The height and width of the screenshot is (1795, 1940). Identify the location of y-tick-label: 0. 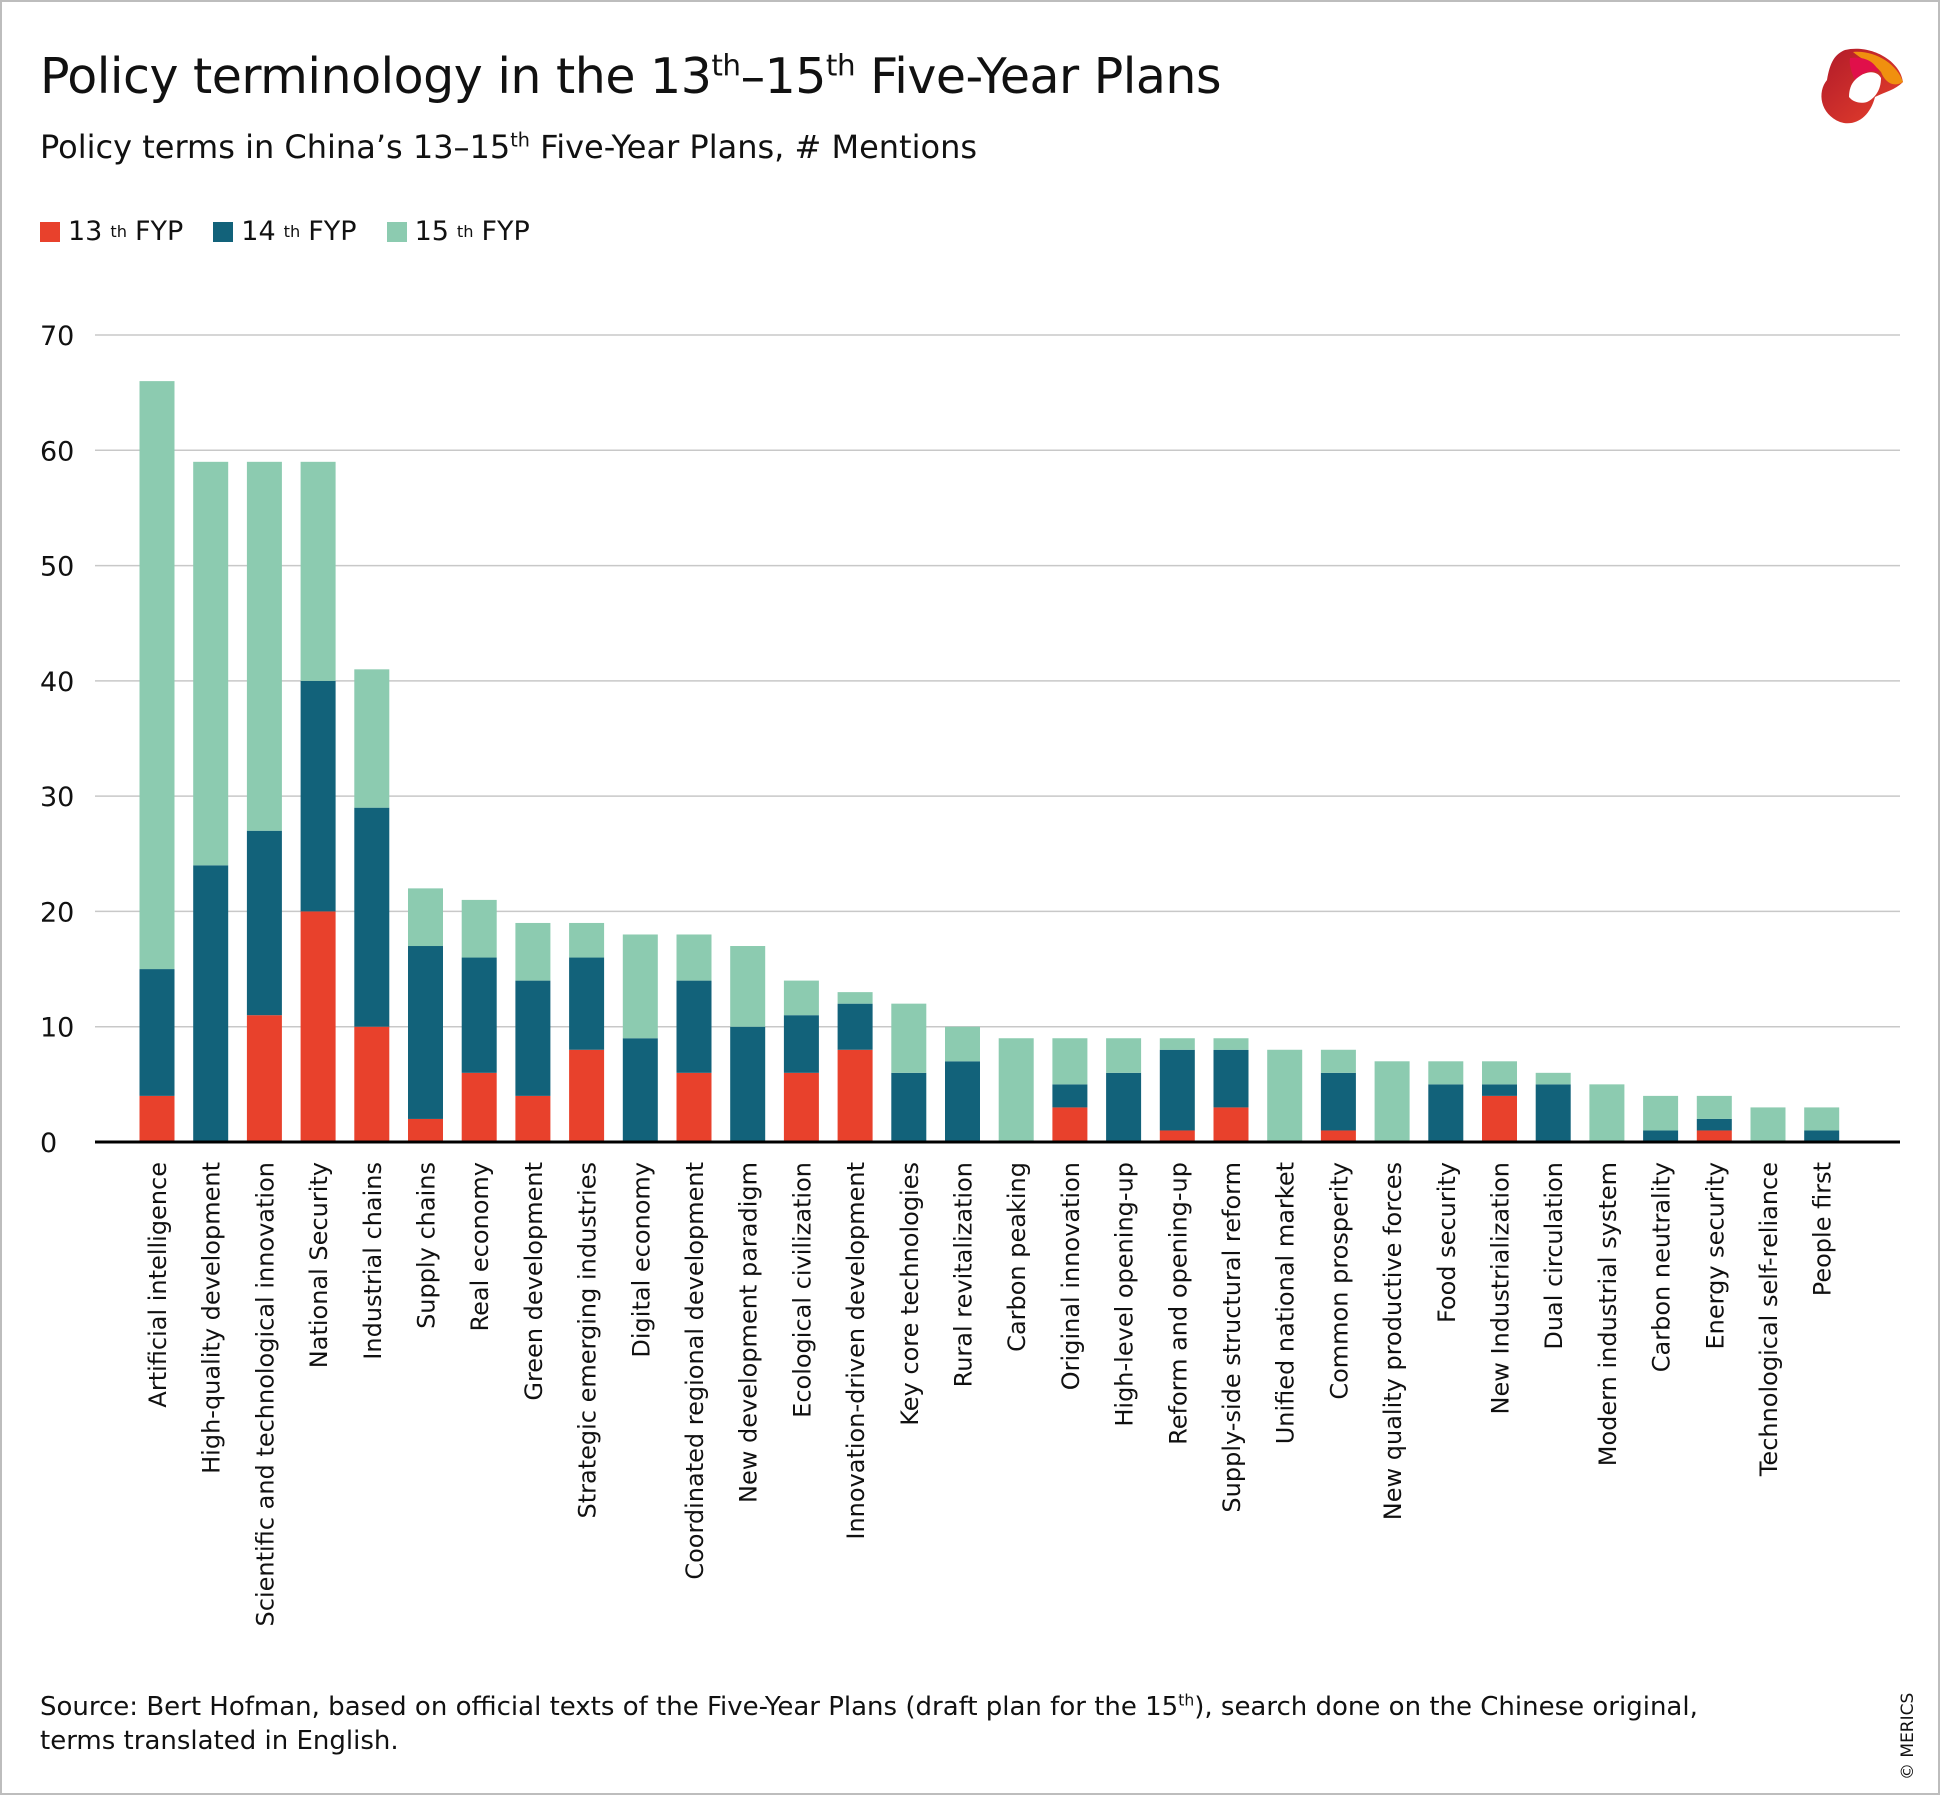
(48, 1143).